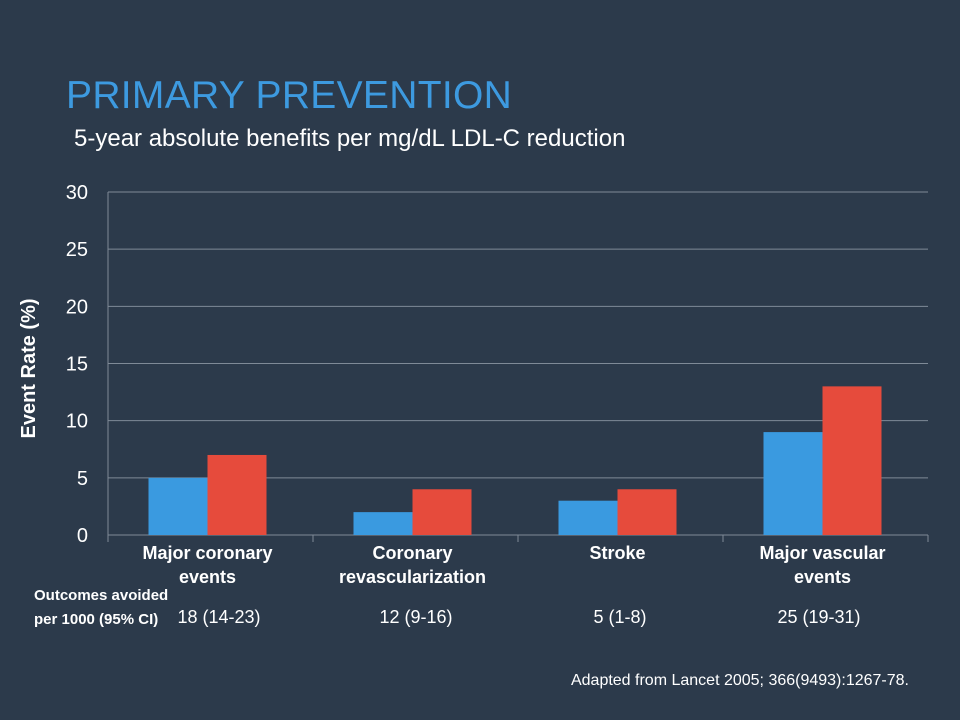 The width and height of the screenshot is (960, 720). I want to click on outcome-value: 12 (9-16), so click(416, 617).